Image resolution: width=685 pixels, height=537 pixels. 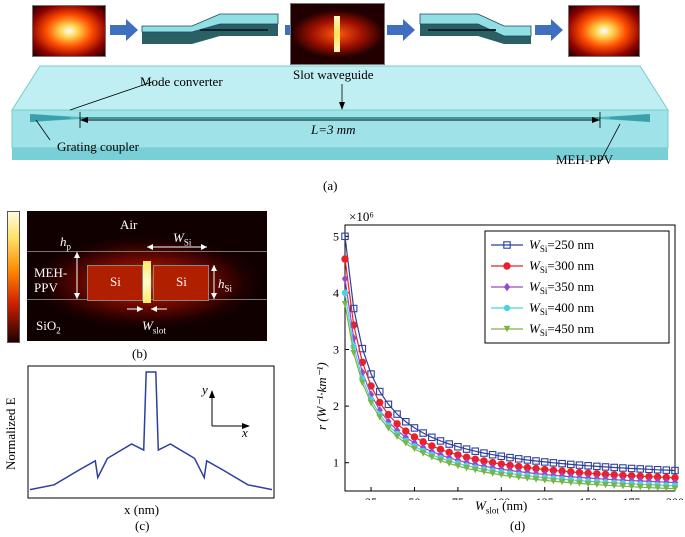 What do you see at coordinates (336, 463) in the screenshot?
I see `y-tick-label: 1` at bounding box center [336, 463].